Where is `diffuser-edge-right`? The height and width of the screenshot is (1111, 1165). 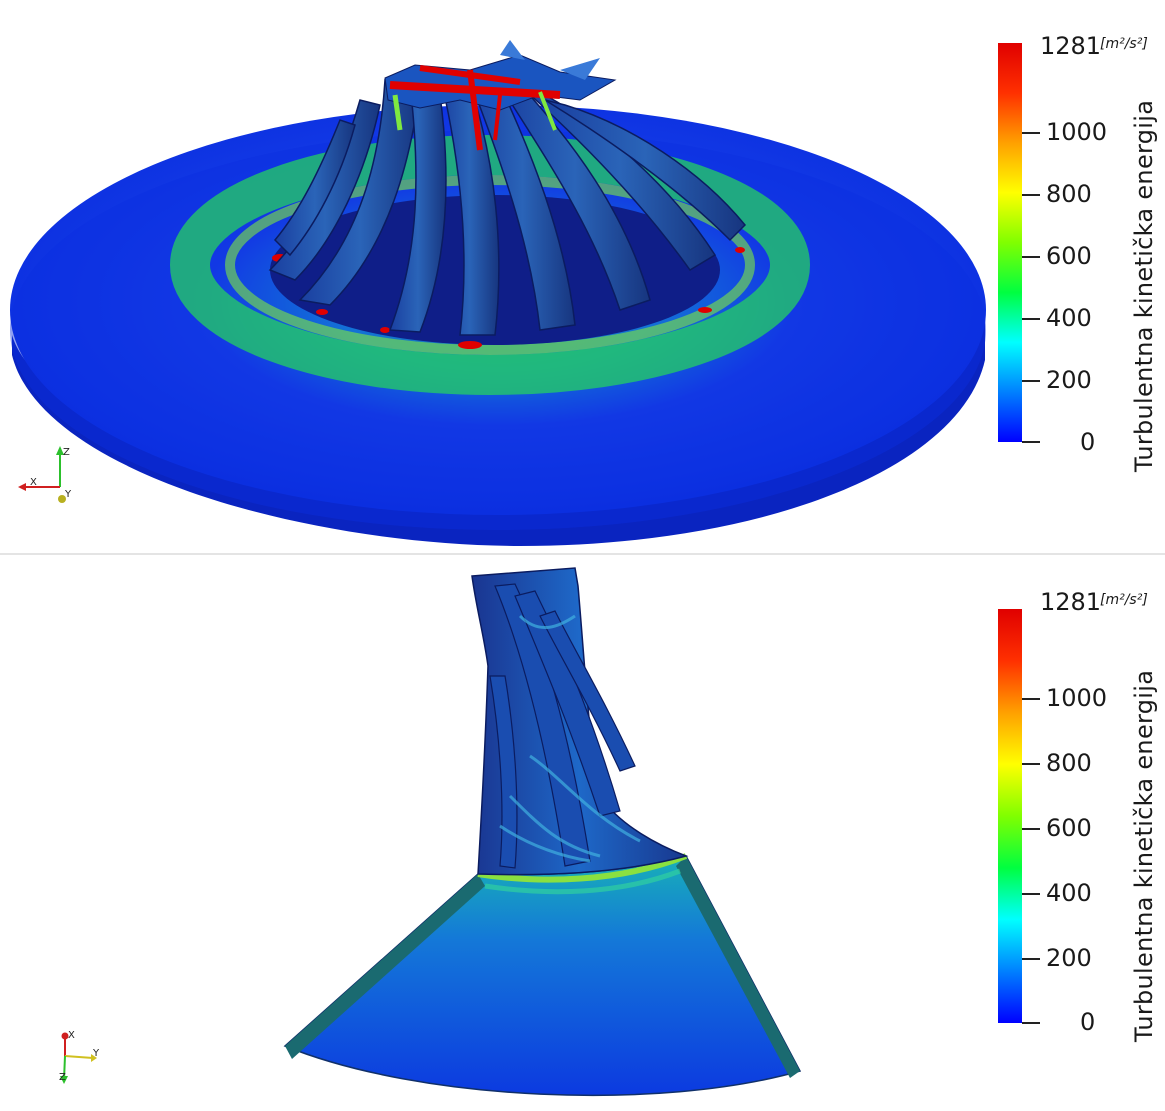 diffuser-edge-right is located at coordinates (738, 967).